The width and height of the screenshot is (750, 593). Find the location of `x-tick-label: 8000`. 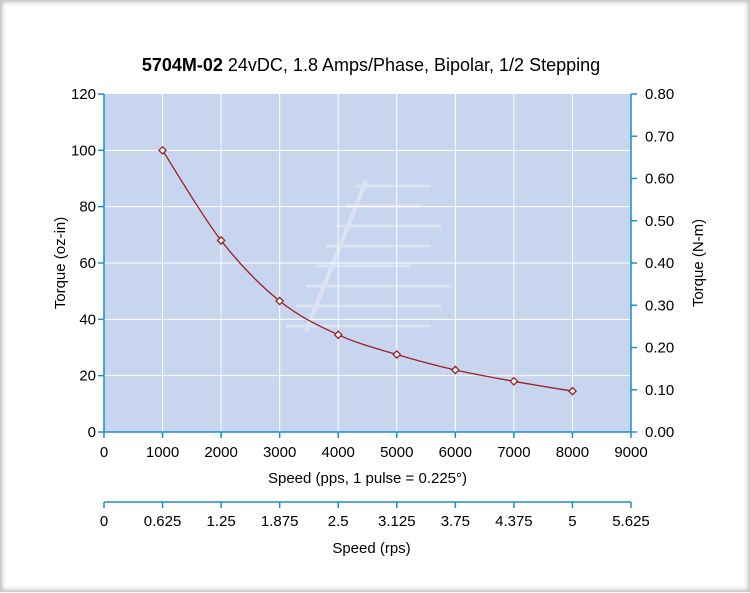

x-tick-label: 8000 is located at coordinates (572, 452).